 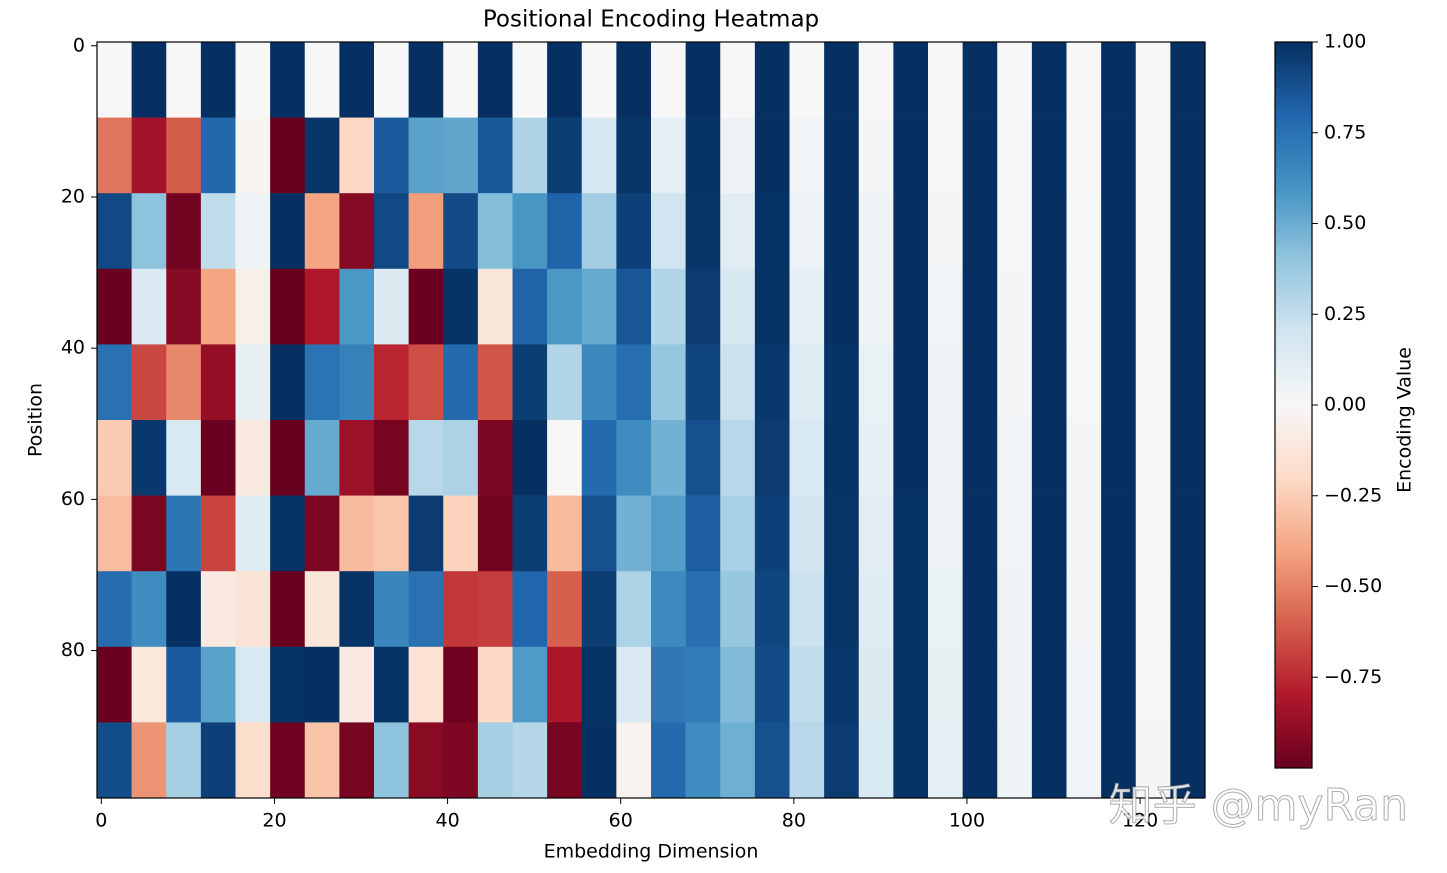 I want to click on colorbar-tick-label: −0.25, so click(x=1353, y=495).